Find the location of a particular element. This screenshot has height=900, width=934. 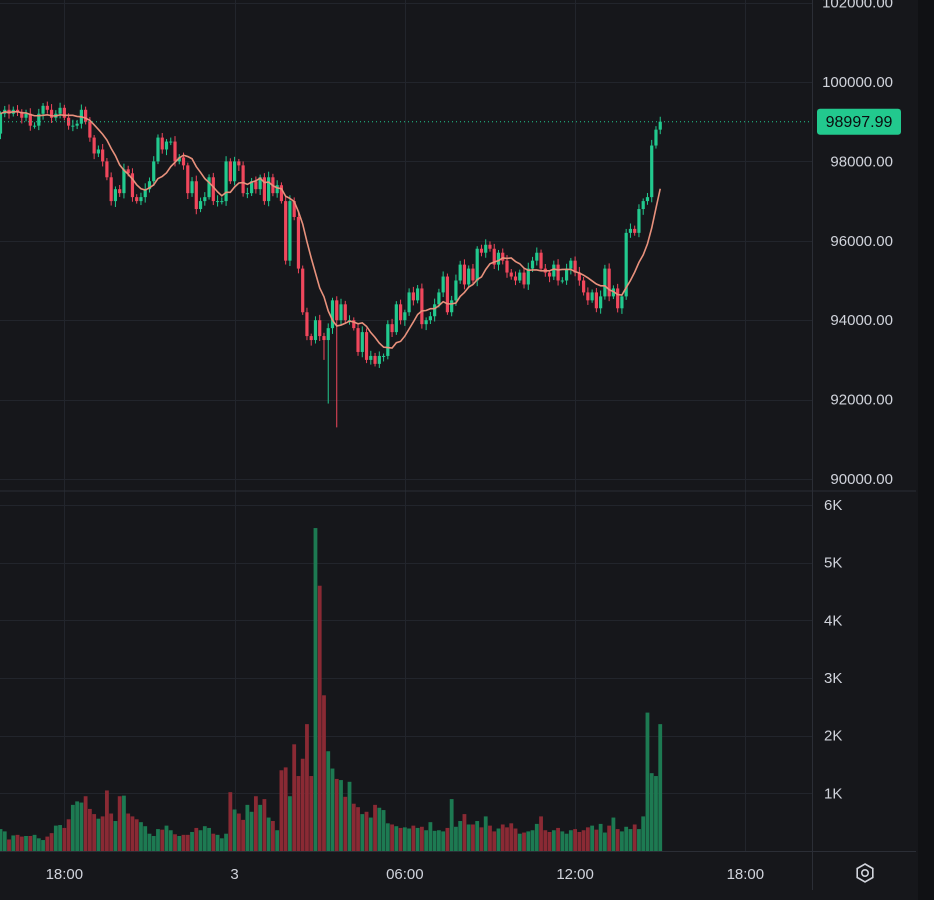

price-axis-label: 102000.00 is located at coordinates (857, 6).